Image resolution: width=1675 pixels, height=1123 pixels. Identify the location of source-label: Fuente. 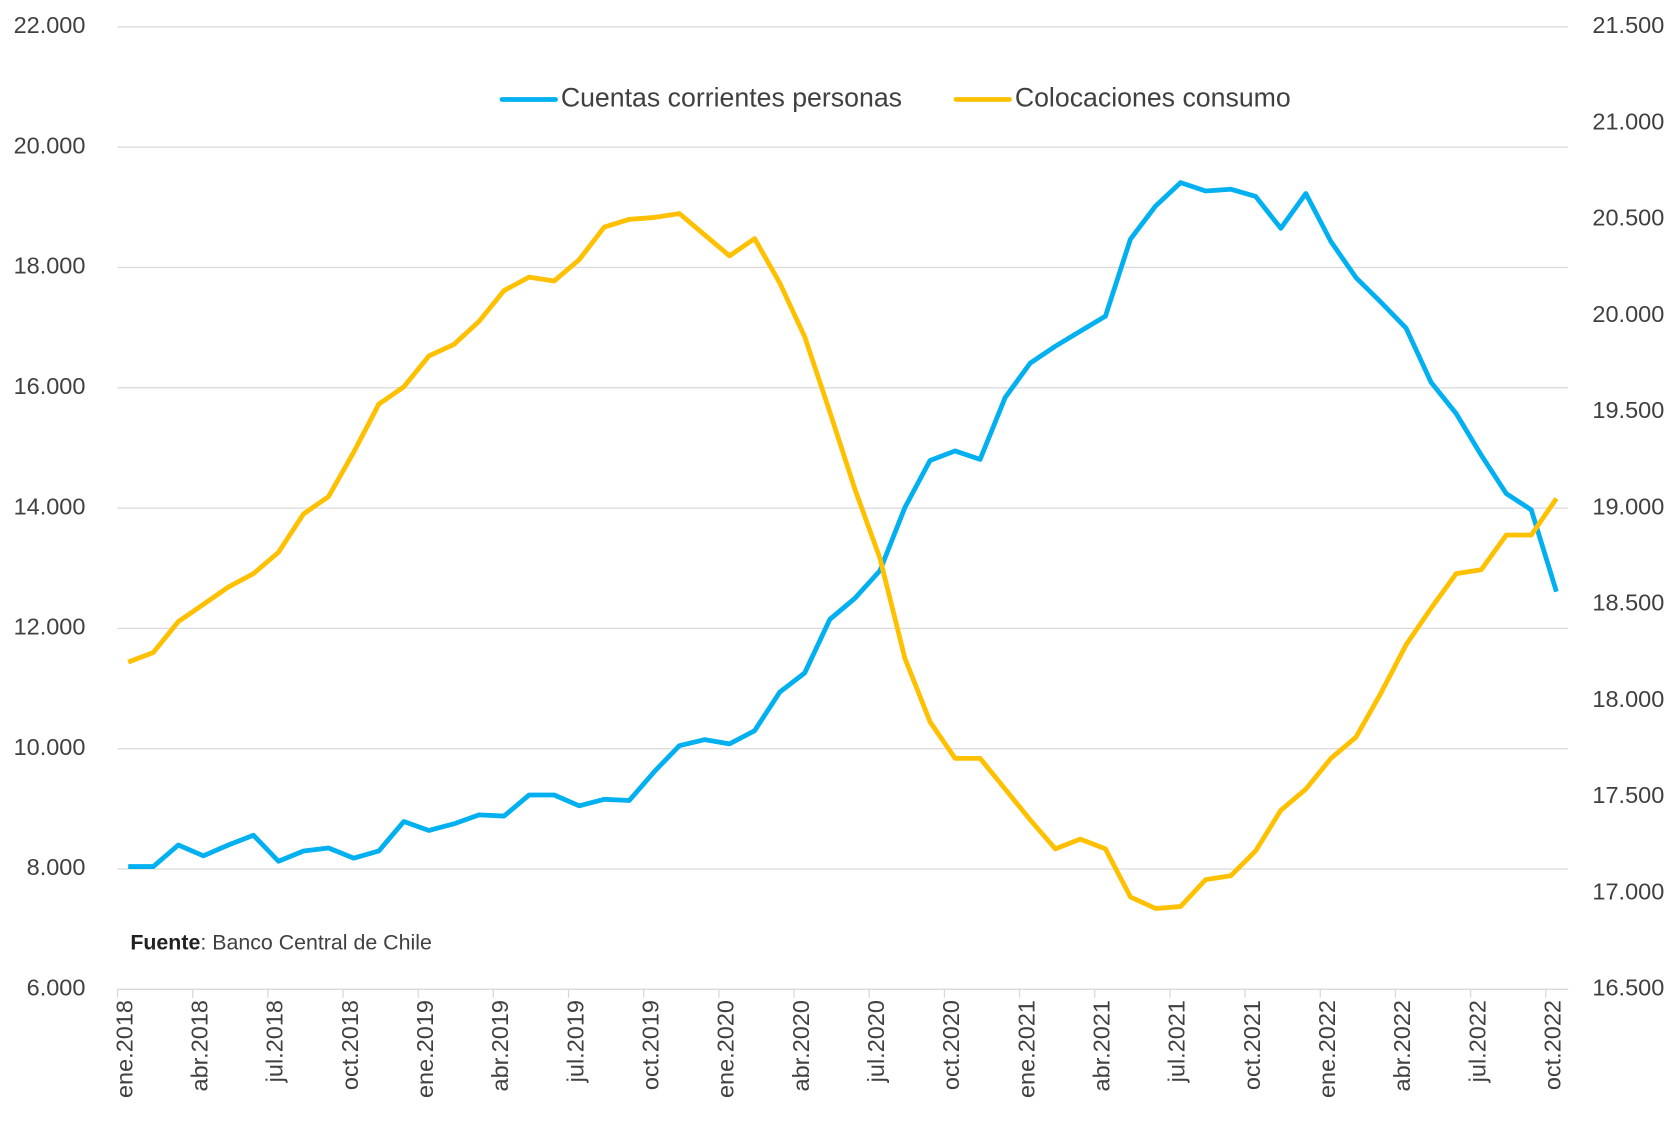
(165, 942).